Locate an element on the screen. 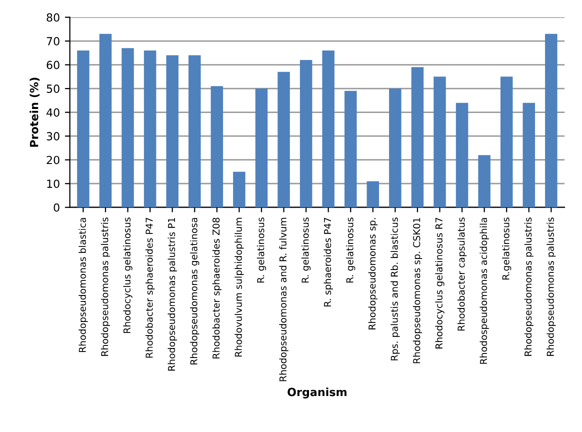 The height and width of the screenshot is (432, 582). y-tick-label: 10 is located at coordinates (53, 184).